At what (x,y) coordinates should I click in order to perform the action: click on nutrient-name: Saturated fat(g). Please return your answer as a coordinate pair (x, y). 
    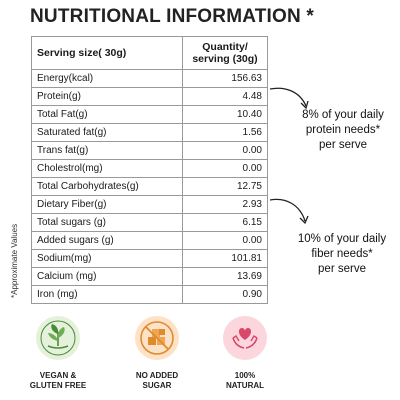
    Looking at the image, I should click on (107, 132).